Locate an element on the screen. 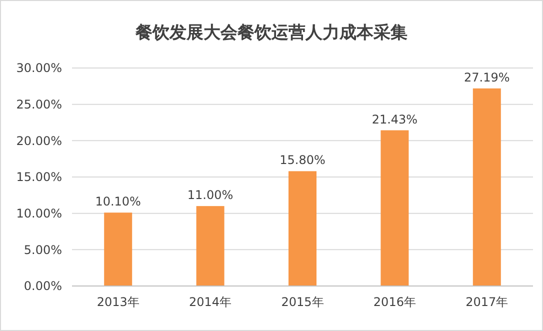  data-label: 10.10% is located at coordinates (118, 201).